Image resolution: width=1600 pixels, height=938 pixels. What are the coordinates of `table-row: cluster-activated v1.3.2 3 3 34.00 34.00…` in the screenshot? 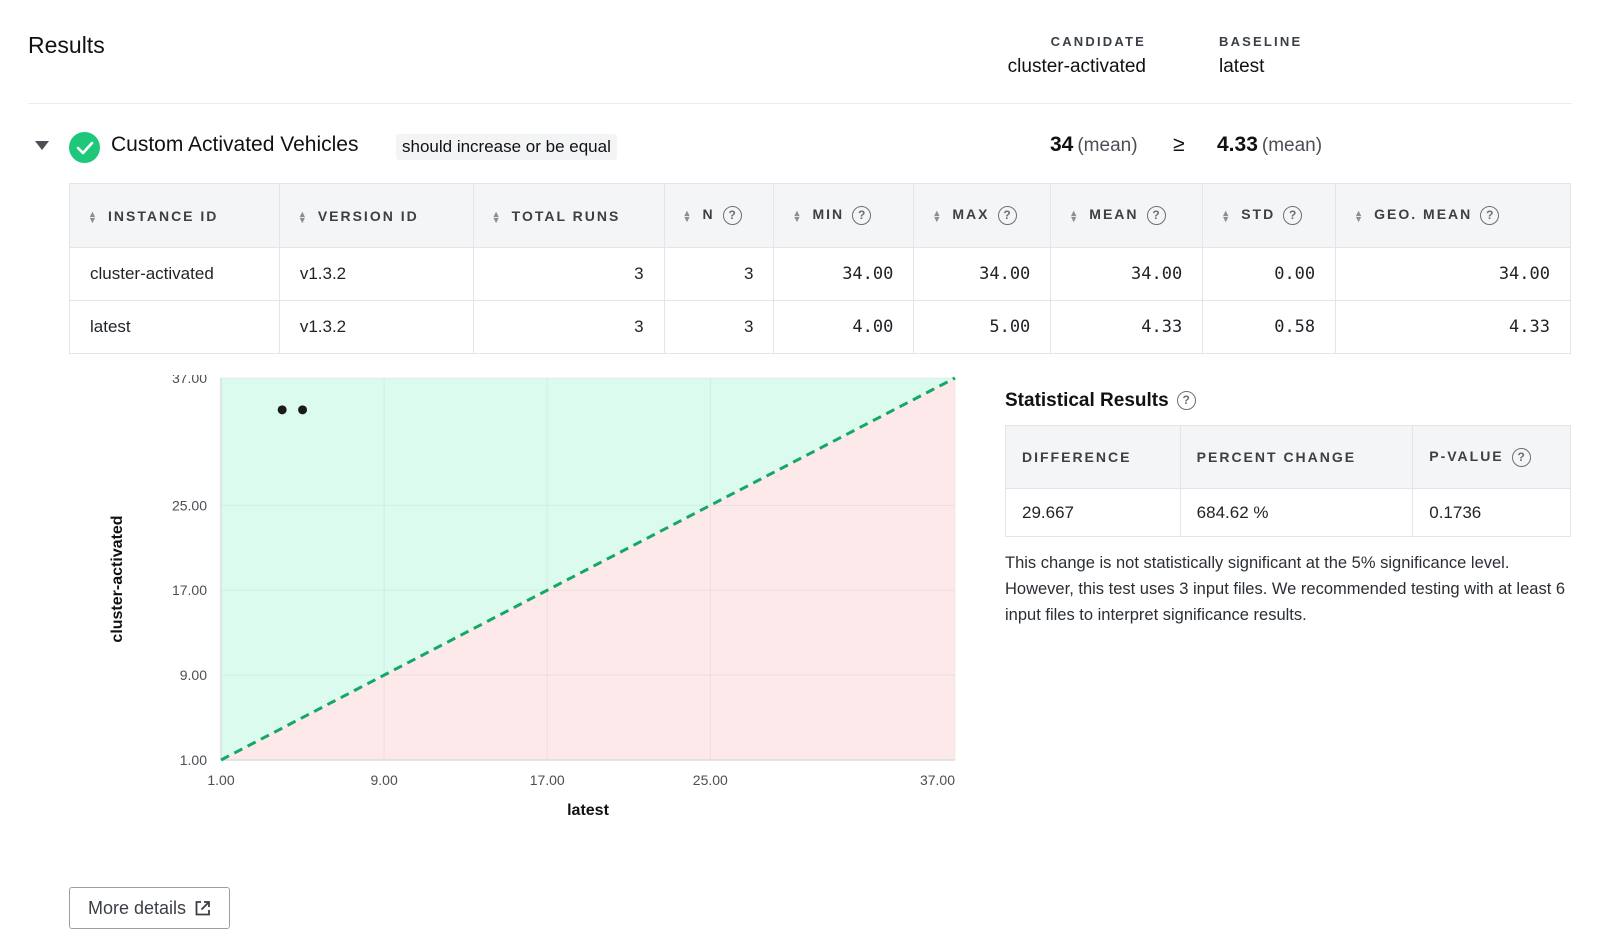 It's located at (820, 274).